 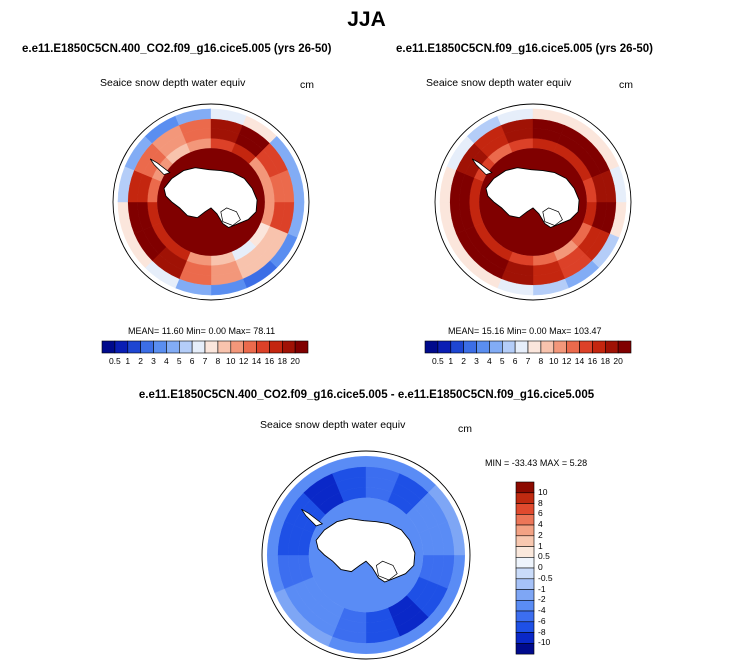 What do you see at coordinates (540, 502) in the screenshot?
I see `difference-colorbar-tick-label: 8` at bounding box center [540, 502].